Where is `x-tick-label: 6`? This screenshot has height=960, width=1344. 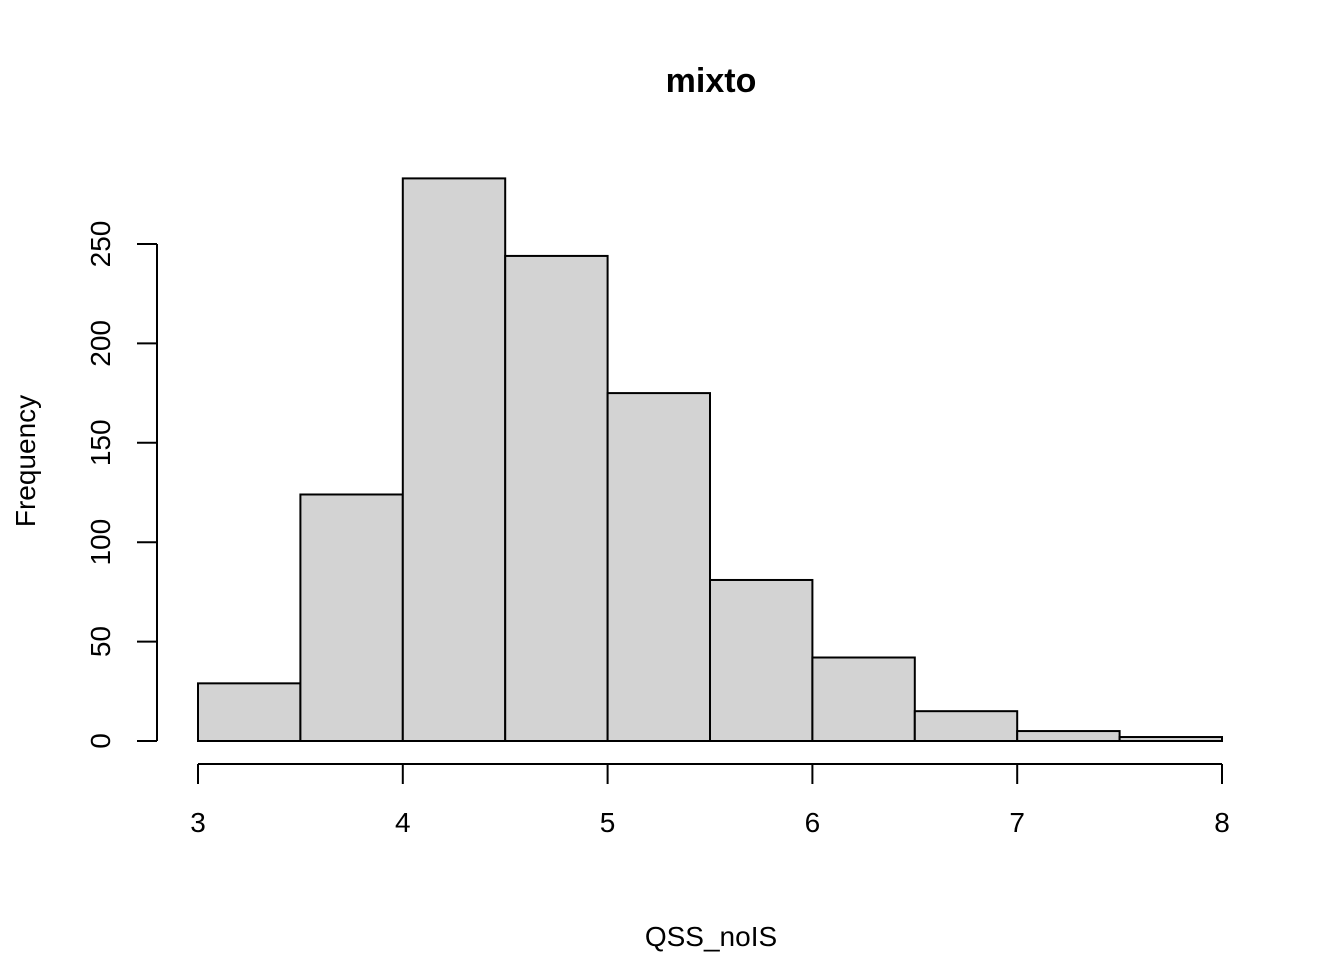 x-tick-label: 6 is located at coordinates (813, 822).